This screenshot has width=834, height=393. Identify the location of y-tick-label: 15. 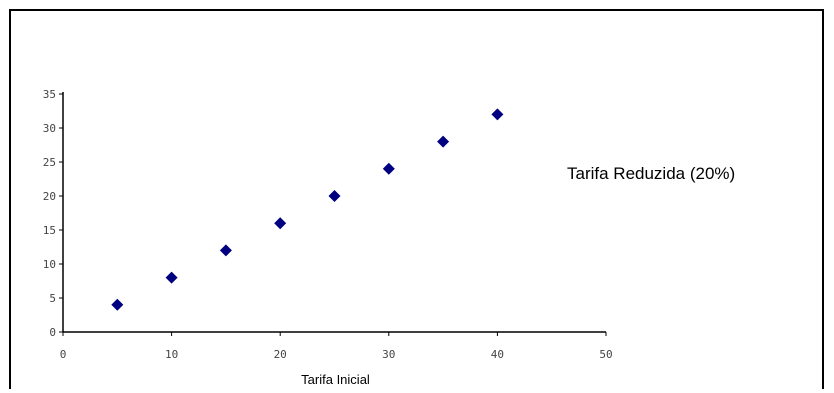
(49, 230).